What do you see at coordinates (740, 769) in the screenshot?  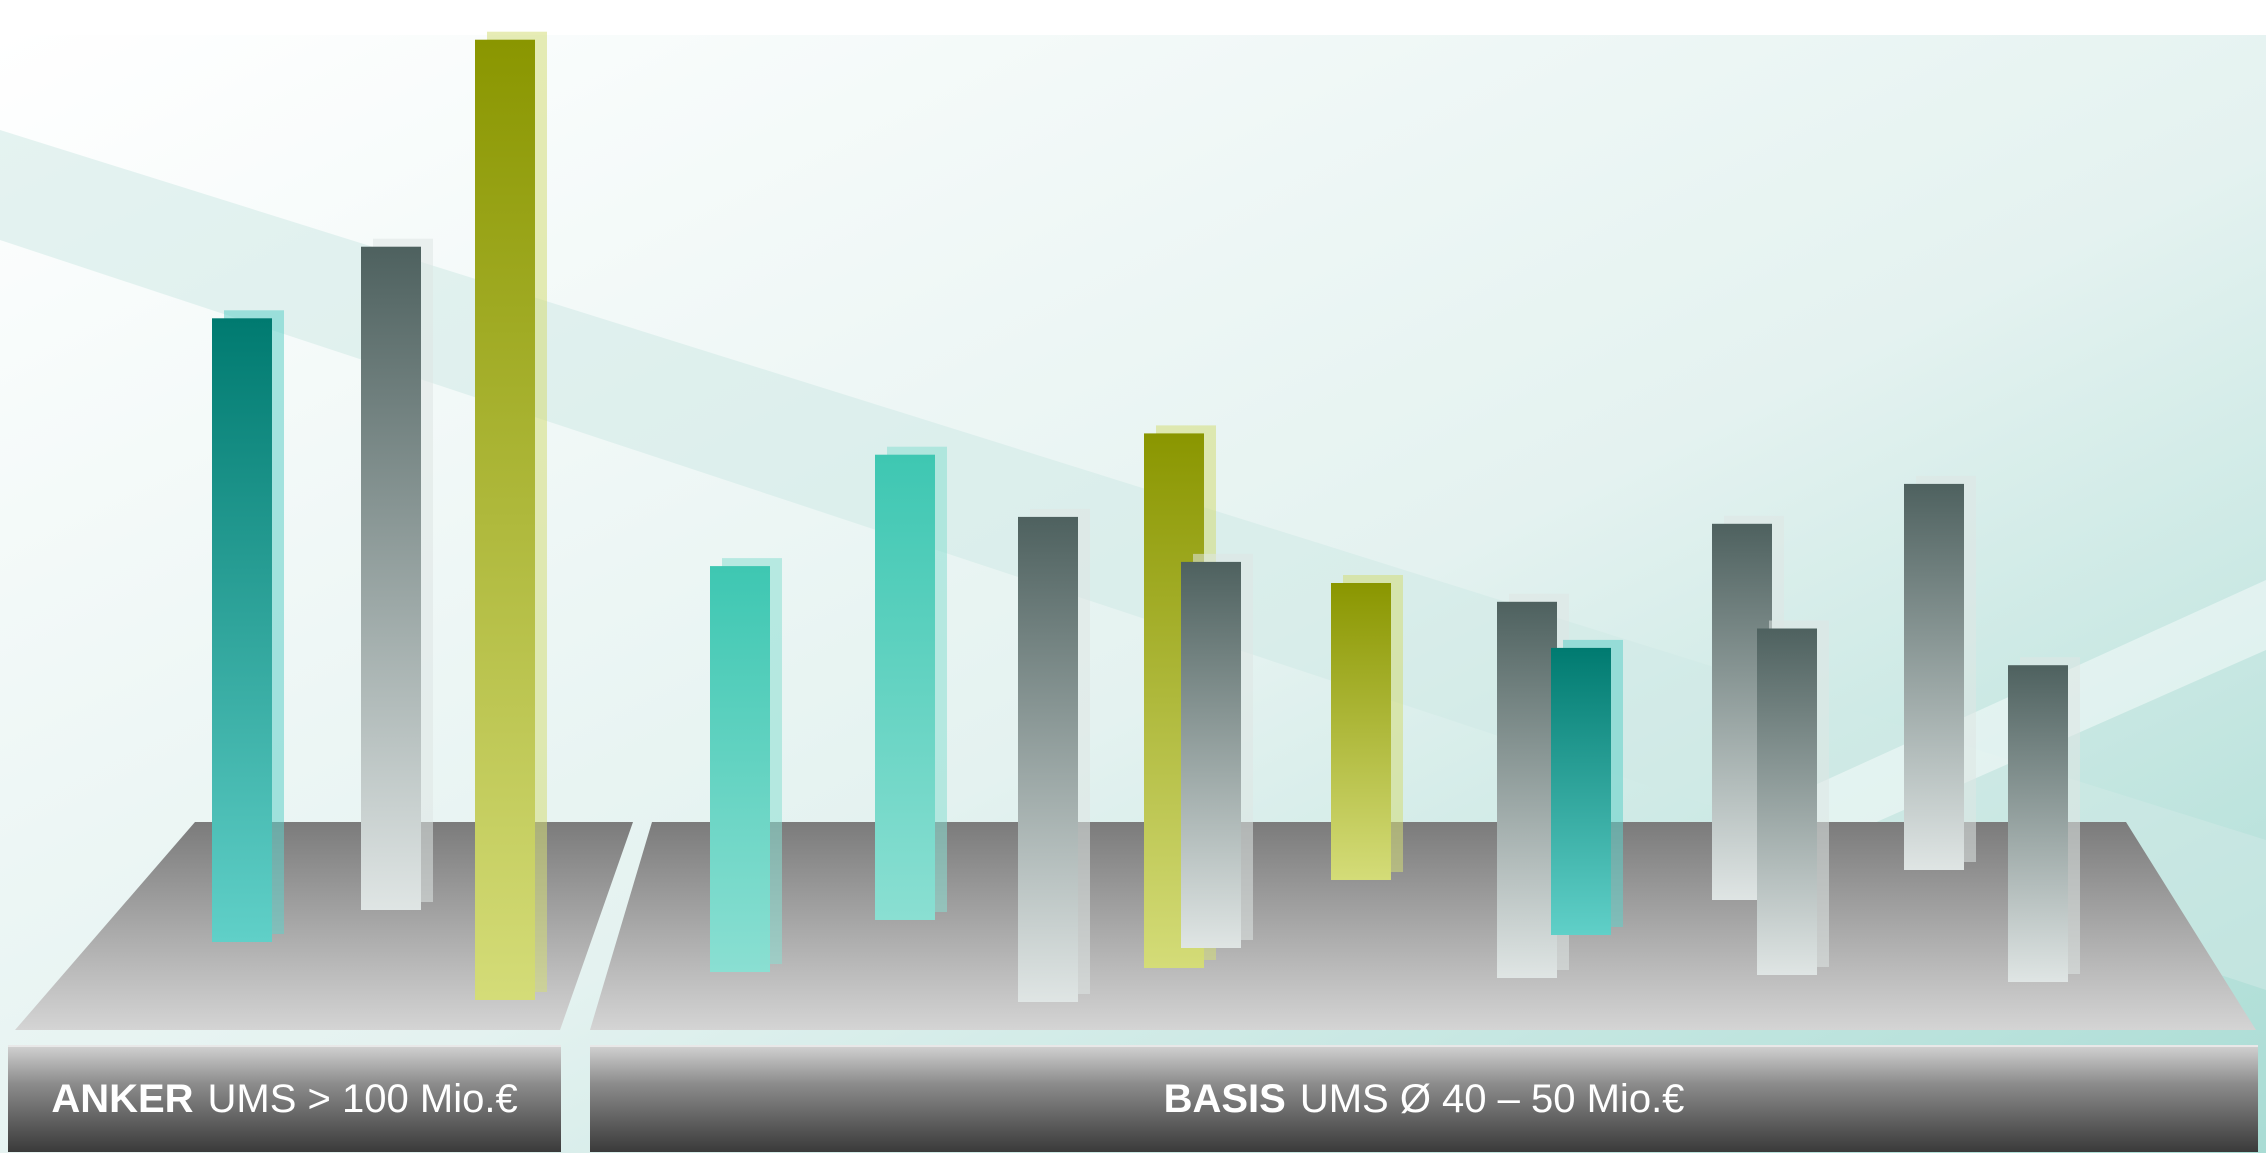 I see `bar-B1` at bounding box center [740, 769].